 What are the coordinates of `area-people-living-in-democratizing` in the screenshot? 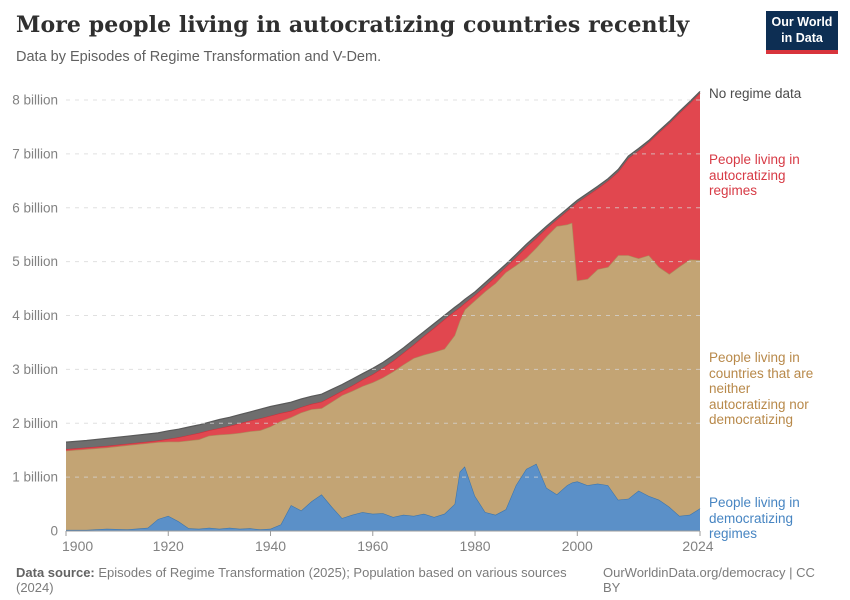 It's located at (383, 497).